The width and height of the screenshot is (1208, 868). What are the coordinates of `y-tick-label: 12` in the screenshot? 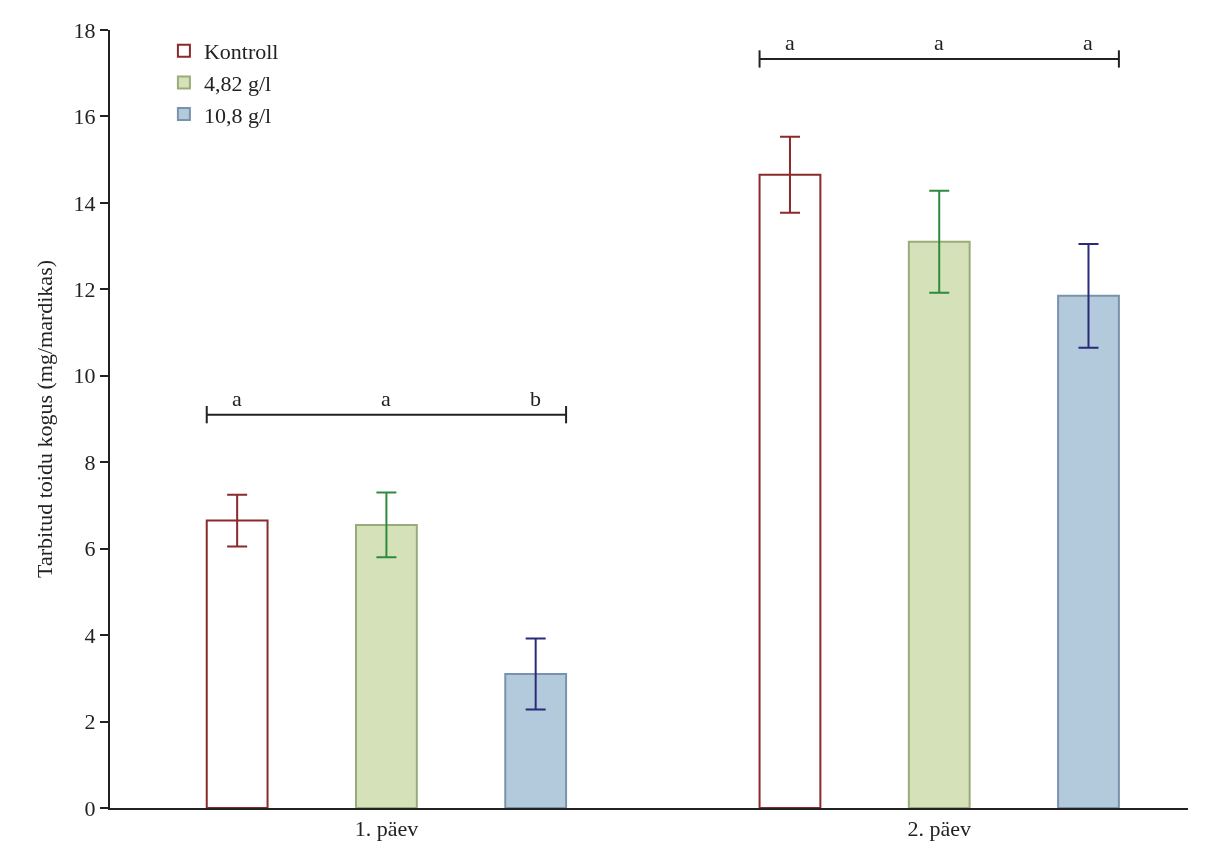 It's located at (84, 290).